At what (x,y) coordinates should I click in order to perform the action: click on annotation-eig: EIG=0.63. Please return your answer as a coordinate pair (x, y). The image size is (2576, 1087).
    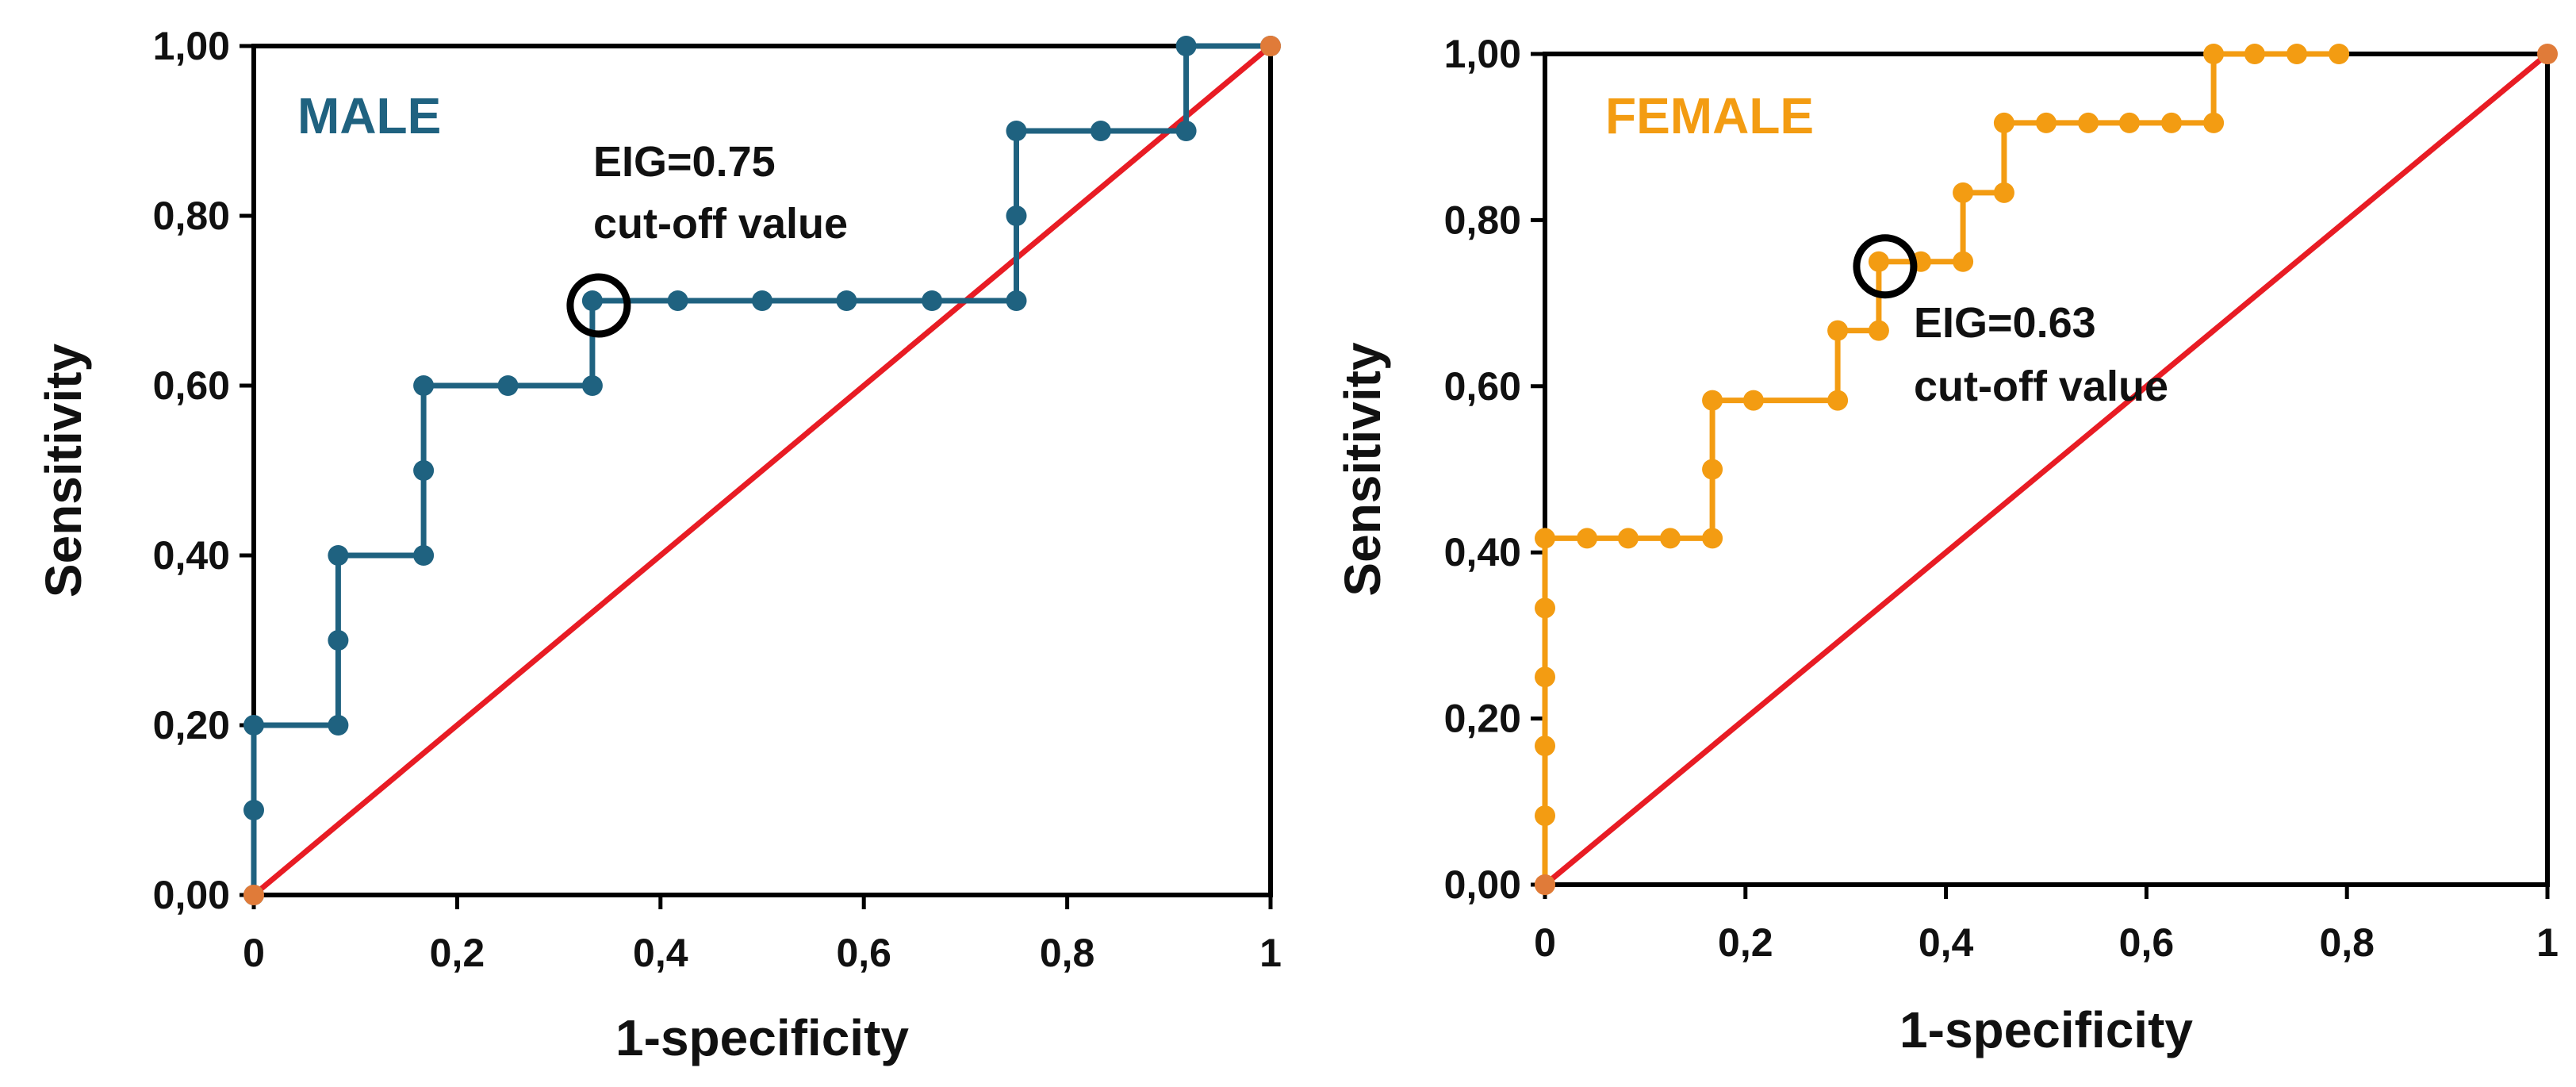
    Looking at the image, I should click on (2005, 323).